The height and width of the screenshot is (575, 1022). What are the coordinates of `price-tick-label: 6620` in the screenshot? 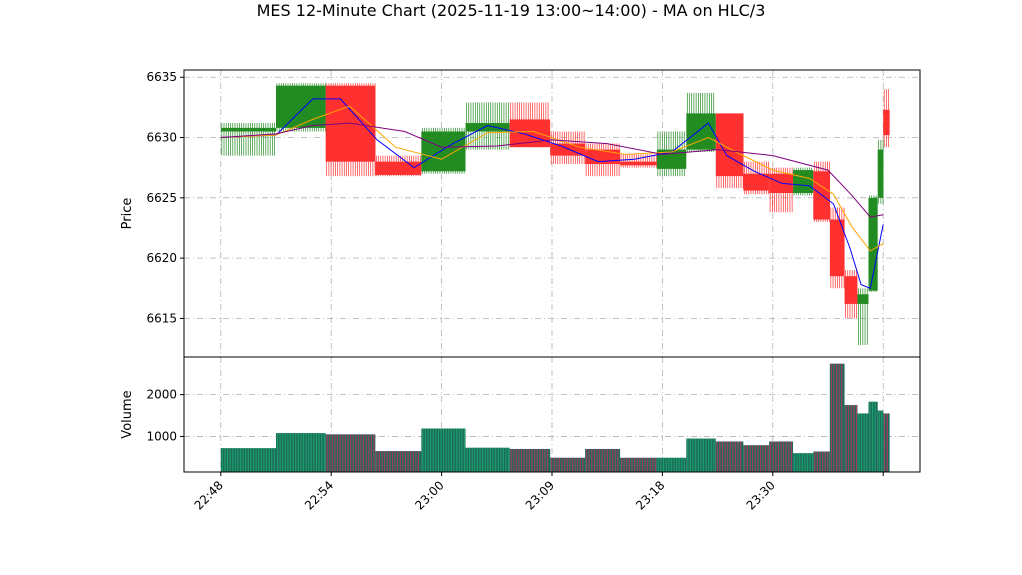 It's located at (161, 258).